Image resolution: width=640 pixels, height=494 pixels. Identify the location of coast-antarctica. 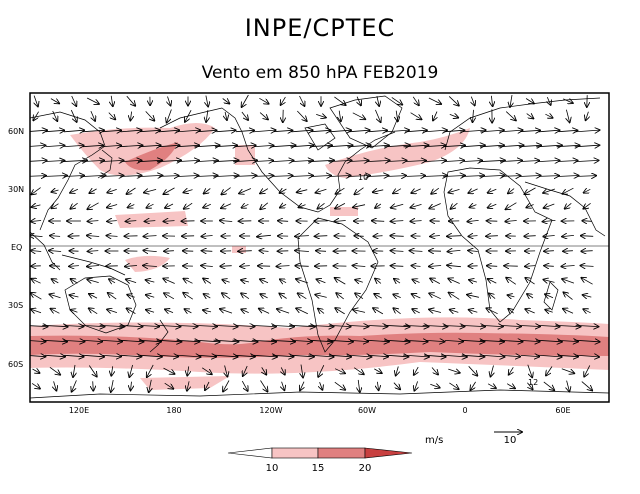
(319, 394).